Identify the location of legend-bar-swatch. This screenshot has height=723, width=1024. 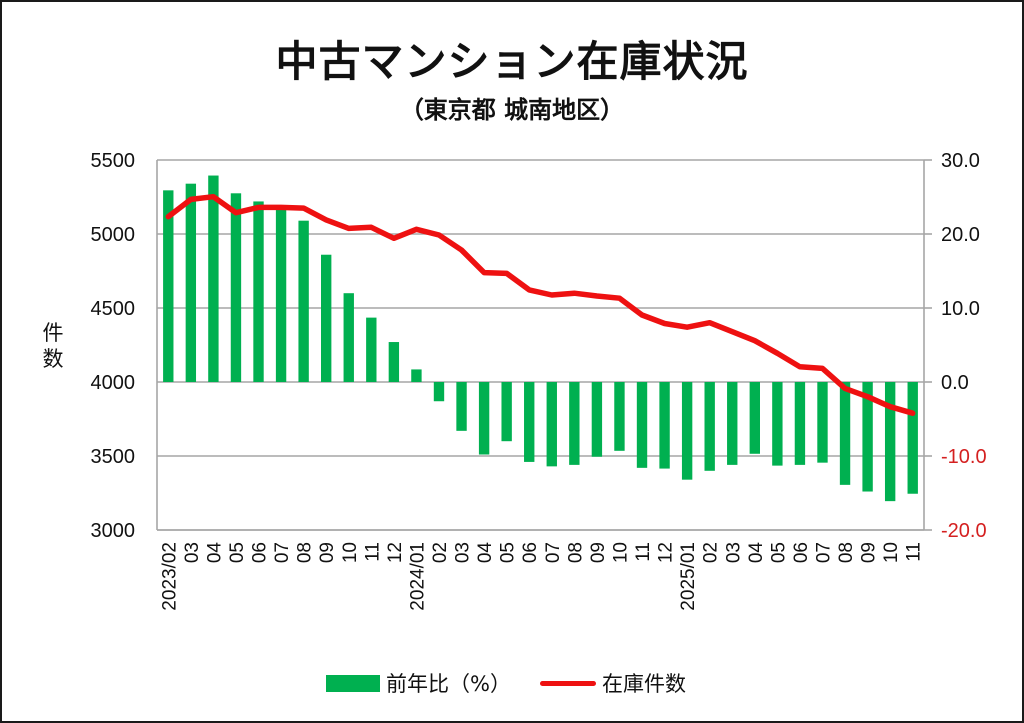
(353, 683).